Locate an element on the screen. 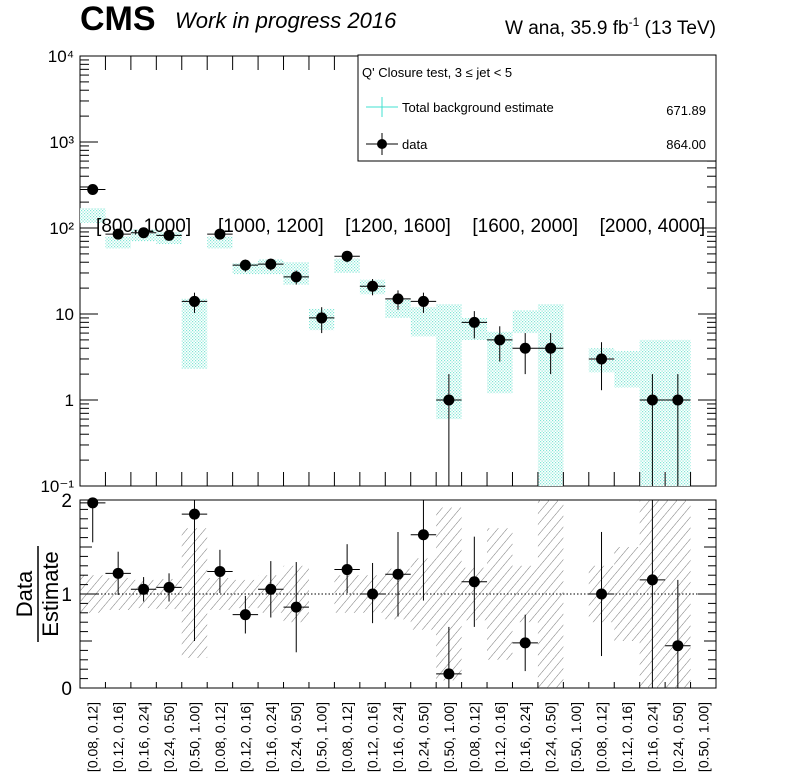  work-in-progress-label: Work in progress 2016 is located at coordinates (286, 20).